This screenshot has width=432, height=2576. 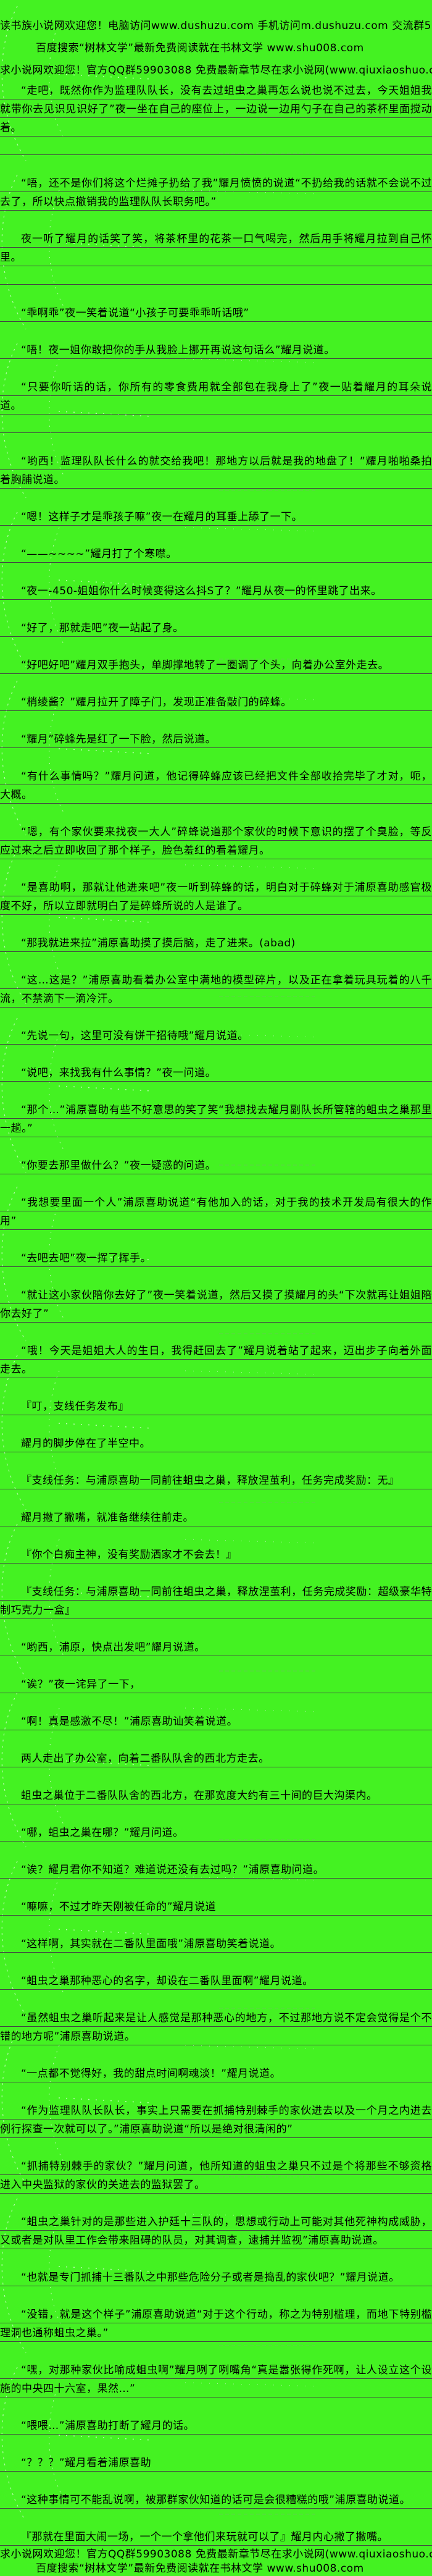 What do you see at coordinates (216, 665) in the screenshot?
I see `novel-paragraph: “好吧好吧”耀月双手抱头，单脚撑地转了一圈调了个头，向着办公室外走去。` at bounding box center [216, 665].